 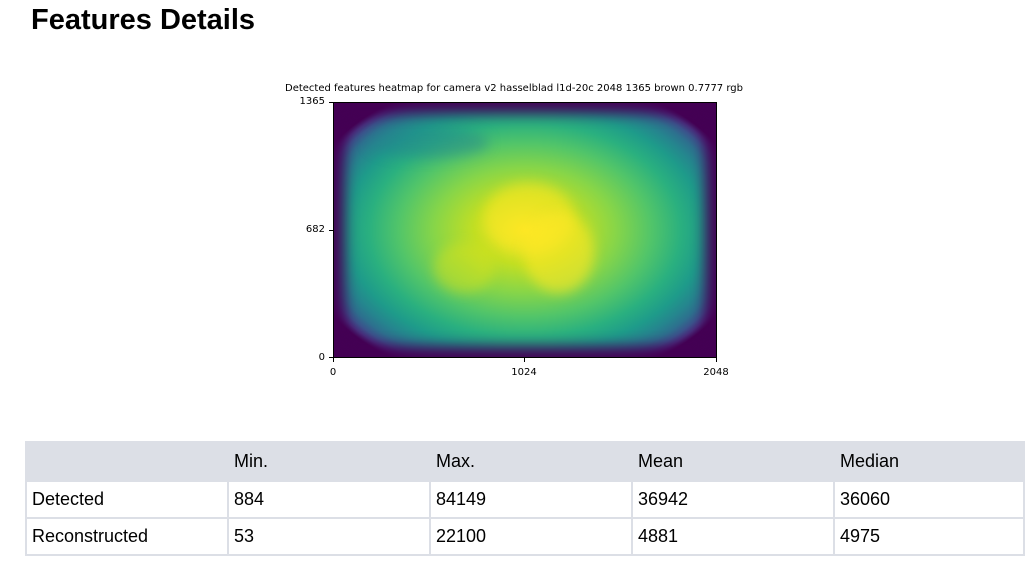 I want to click on header-cell-empty, so click(x=127, y=461).